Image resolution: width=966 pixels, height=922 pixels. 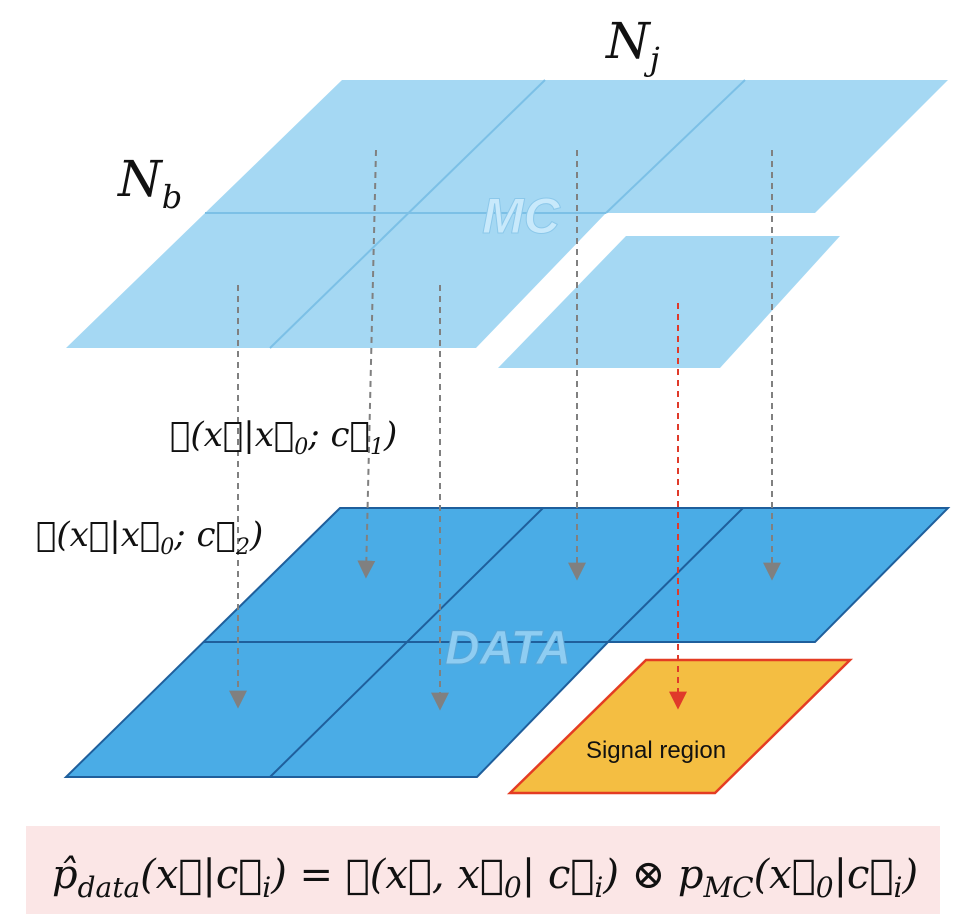 I want to click on signal-region: Signal region, so click(x=680, y=726).